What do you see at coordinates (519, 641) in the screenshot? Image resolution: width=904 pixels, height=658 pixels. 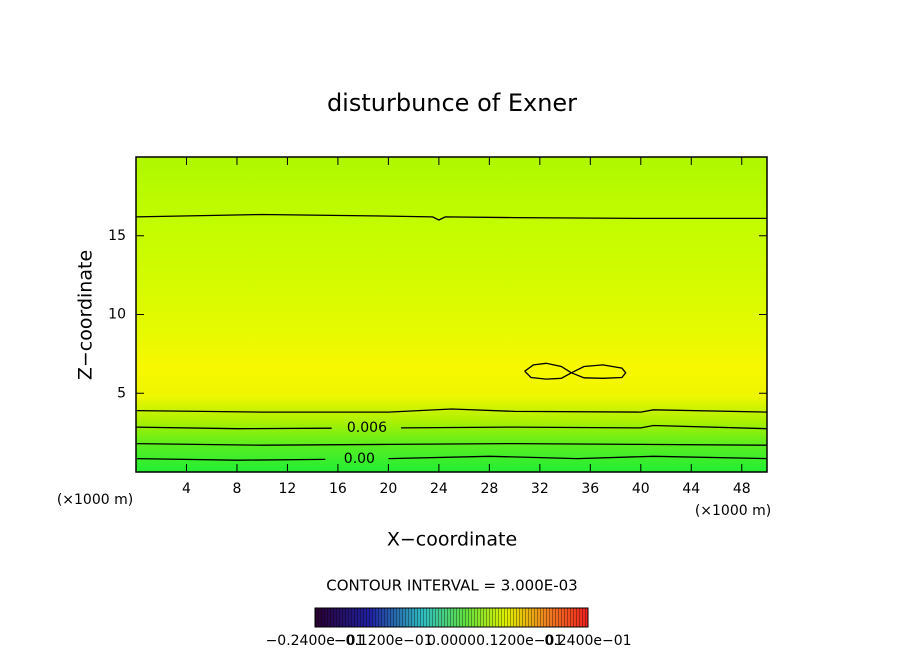 I see `colorbar-label: 0.1200e−01` at bounding box center [519, 641].